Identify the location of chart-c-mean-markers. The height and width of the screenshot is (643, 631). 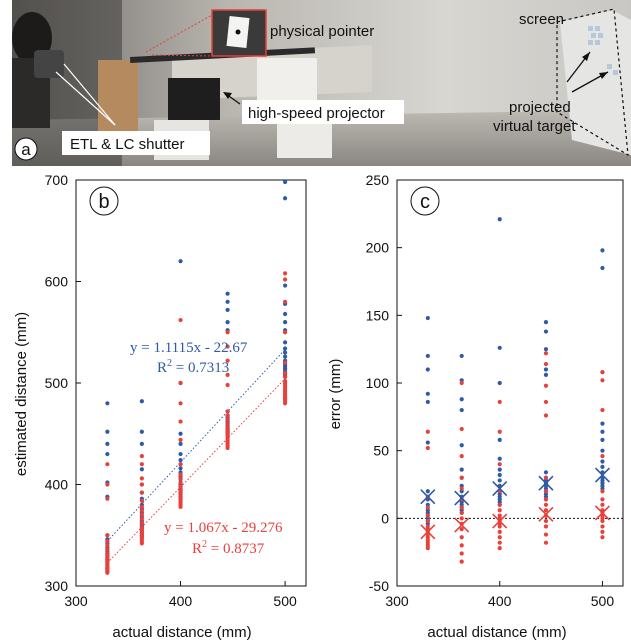
(515, 503).